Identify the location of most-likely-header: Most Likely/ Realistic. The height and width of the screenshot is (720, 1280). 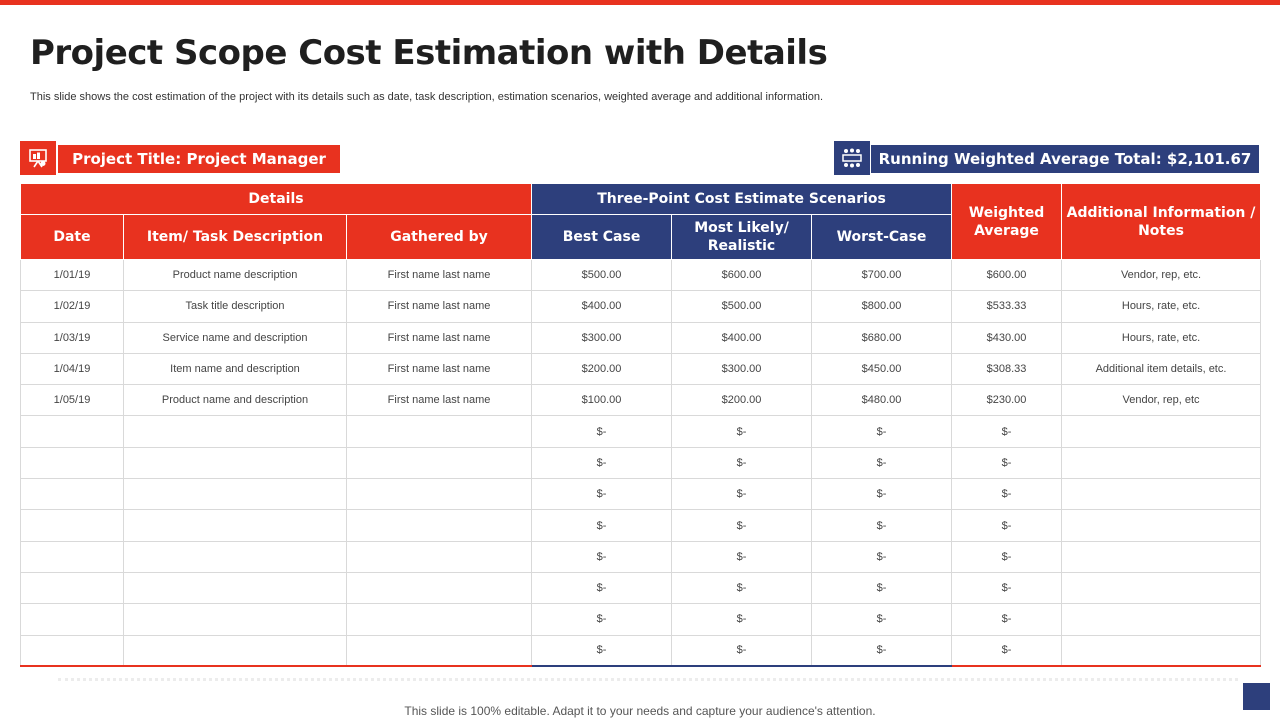
(742, 237).